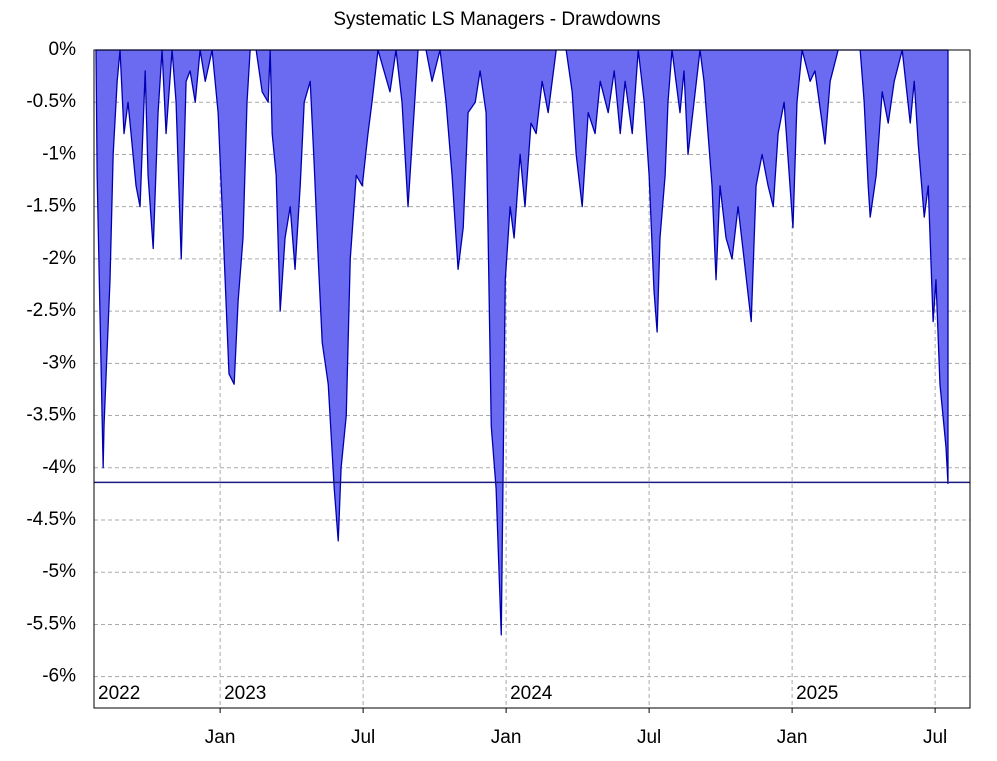 This screenshot has height=761, width=997. I want to click on y-tick-label: -1.5%, so click(51, 206).